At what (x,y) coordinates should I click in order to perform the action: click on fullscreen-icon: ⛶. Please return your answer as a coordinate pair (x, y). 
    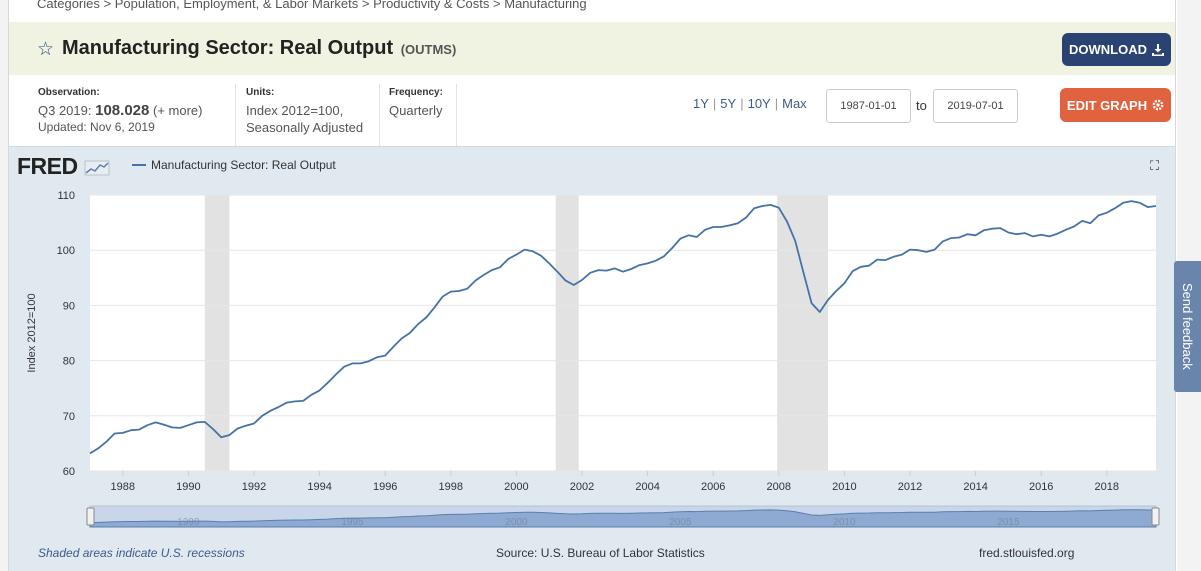
    Looking at the image, I should click on (1155, 165).